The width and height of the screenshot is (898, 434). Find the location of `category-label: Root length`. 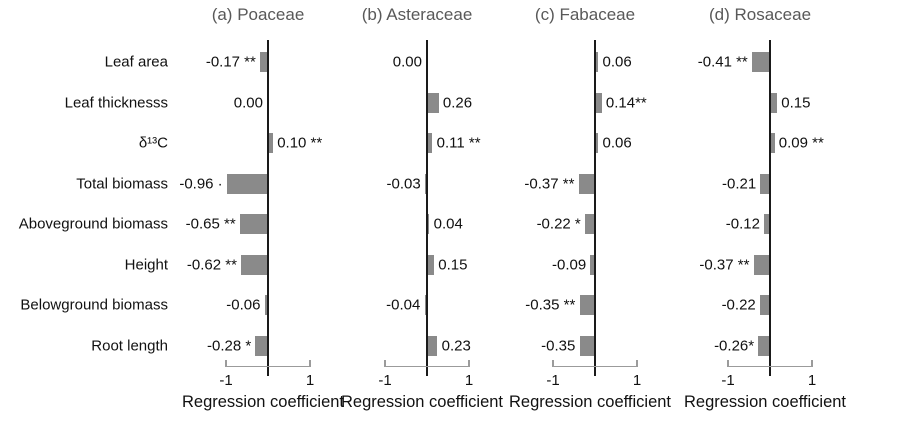

category-label: Root length is located at coordinates (129, 345).